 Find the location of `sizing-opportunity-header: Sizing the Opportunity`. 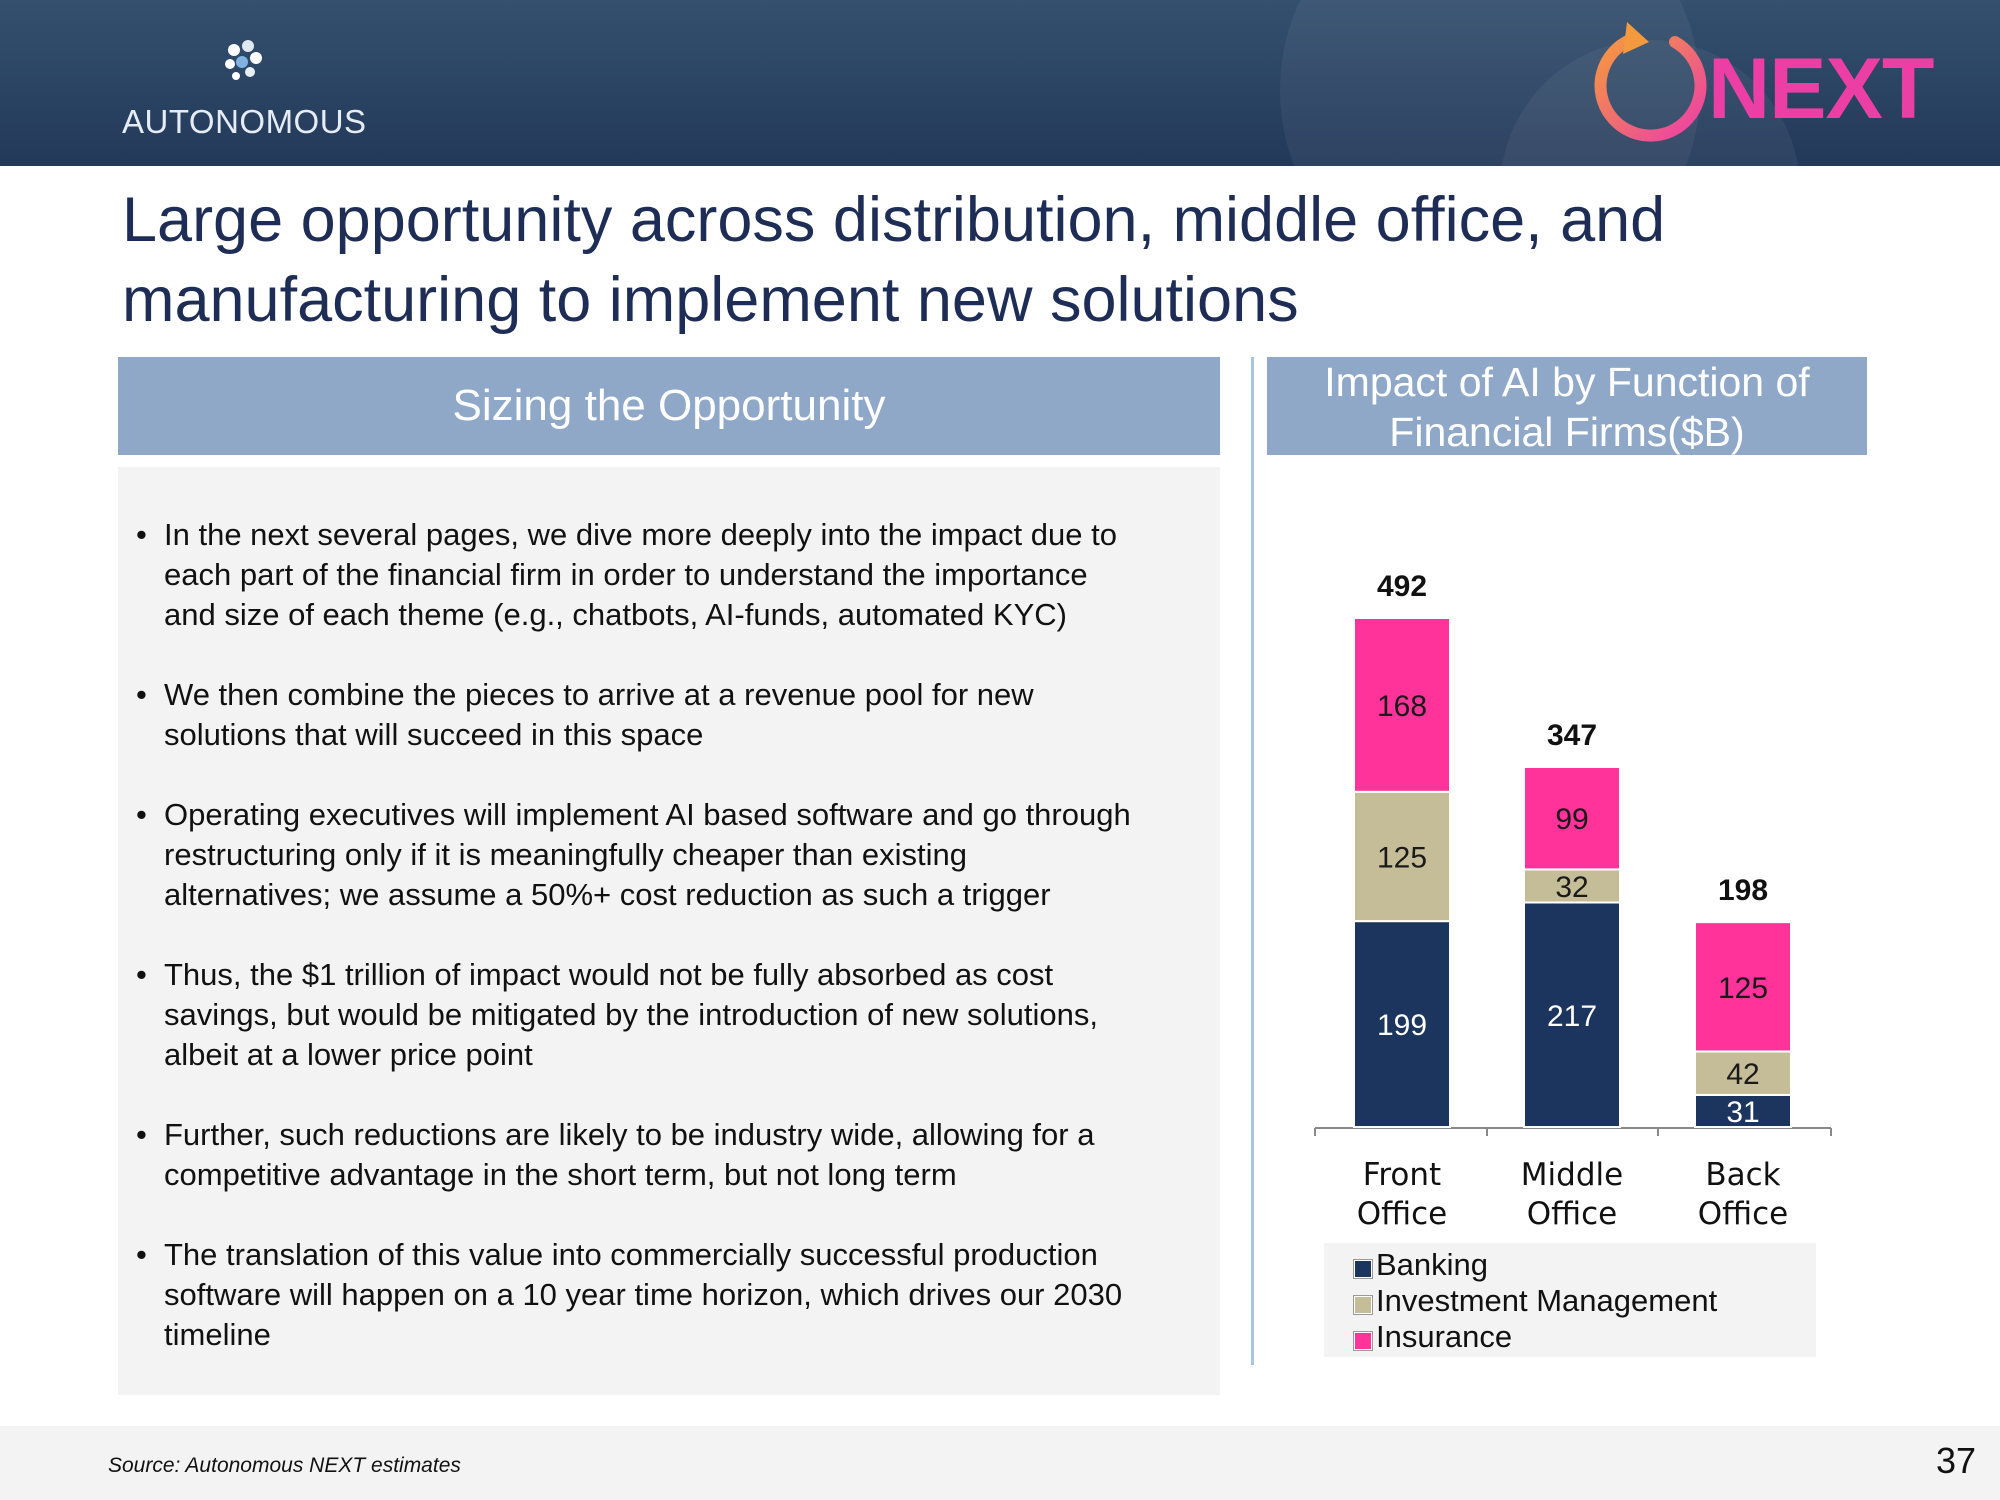

sizing-opportunity-header: Sizing the Opportunity is located at coordinates (669, 406).